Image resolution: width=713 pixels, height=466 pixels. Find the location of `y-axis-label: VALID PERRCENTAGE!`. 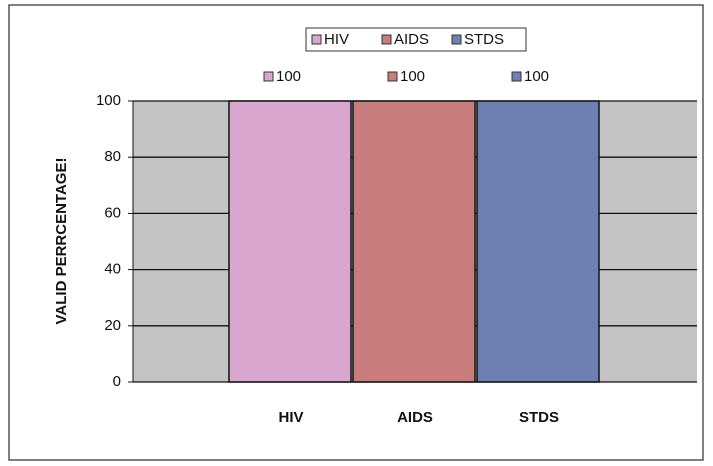

y-axis-label: VALID PERRCENTAGE! is located at coordinates (61, 241).